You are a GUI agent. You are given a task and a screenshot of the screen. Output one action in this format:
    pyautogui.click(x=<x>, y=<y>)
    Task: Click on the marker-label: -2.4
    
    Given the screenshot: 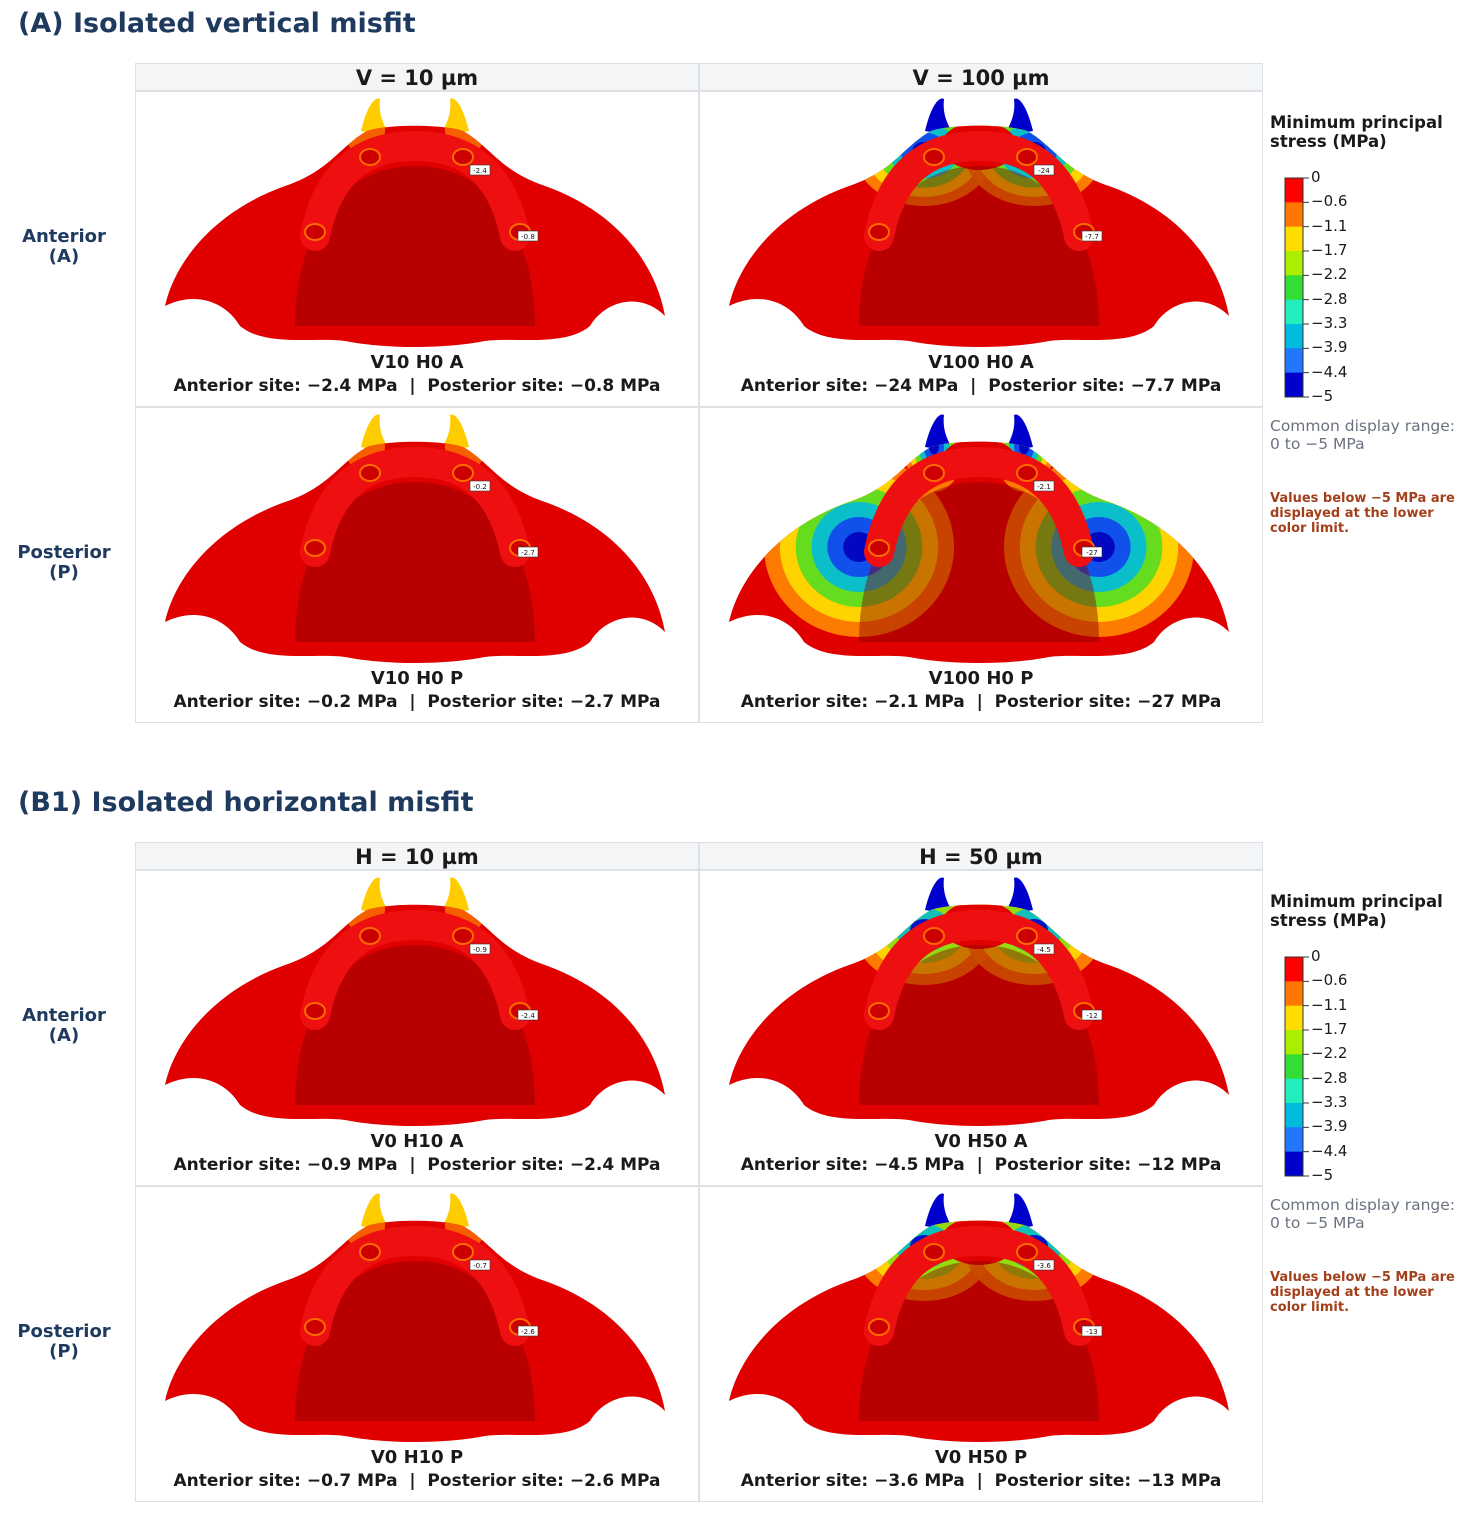 What is the action you would take?
    pyautogui.click(x=480, y=171)
    